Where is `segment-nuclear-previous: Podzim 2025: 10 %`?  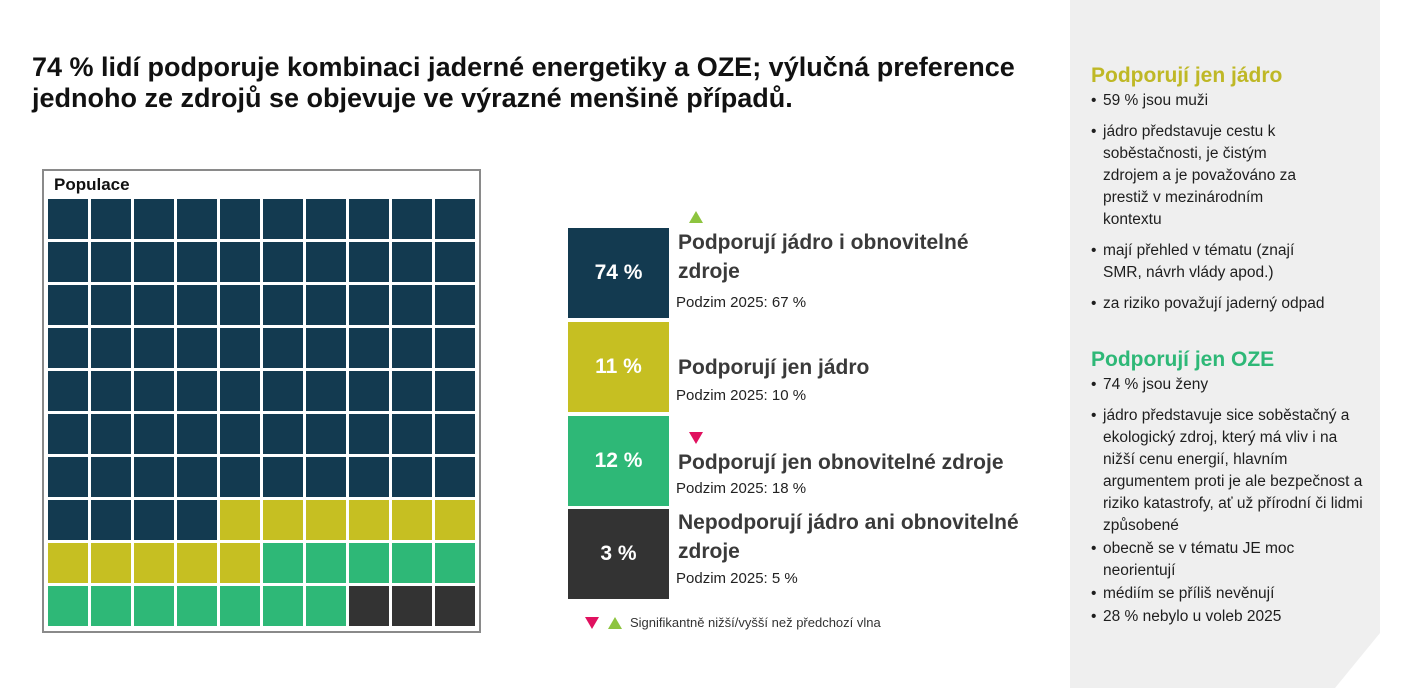
segment-nuclear-previous: Podzim 2025: 10 % is located at coordinates (741, 395).